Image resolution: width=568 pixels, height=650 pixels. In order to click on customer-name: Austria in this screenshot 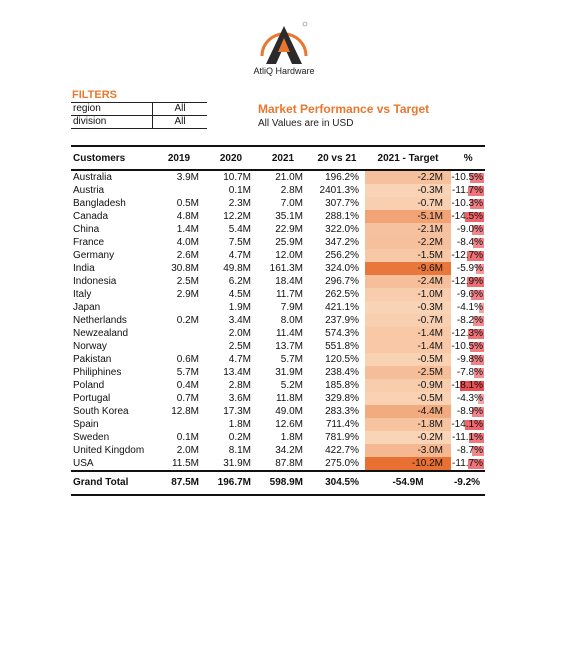, I will do `click(89, 190)`.